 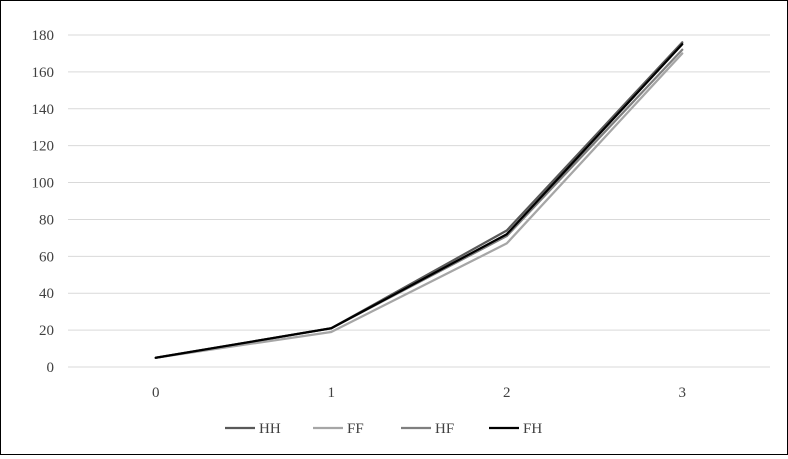 I want to click on legend-label: FH, so click(x=532, y=429).